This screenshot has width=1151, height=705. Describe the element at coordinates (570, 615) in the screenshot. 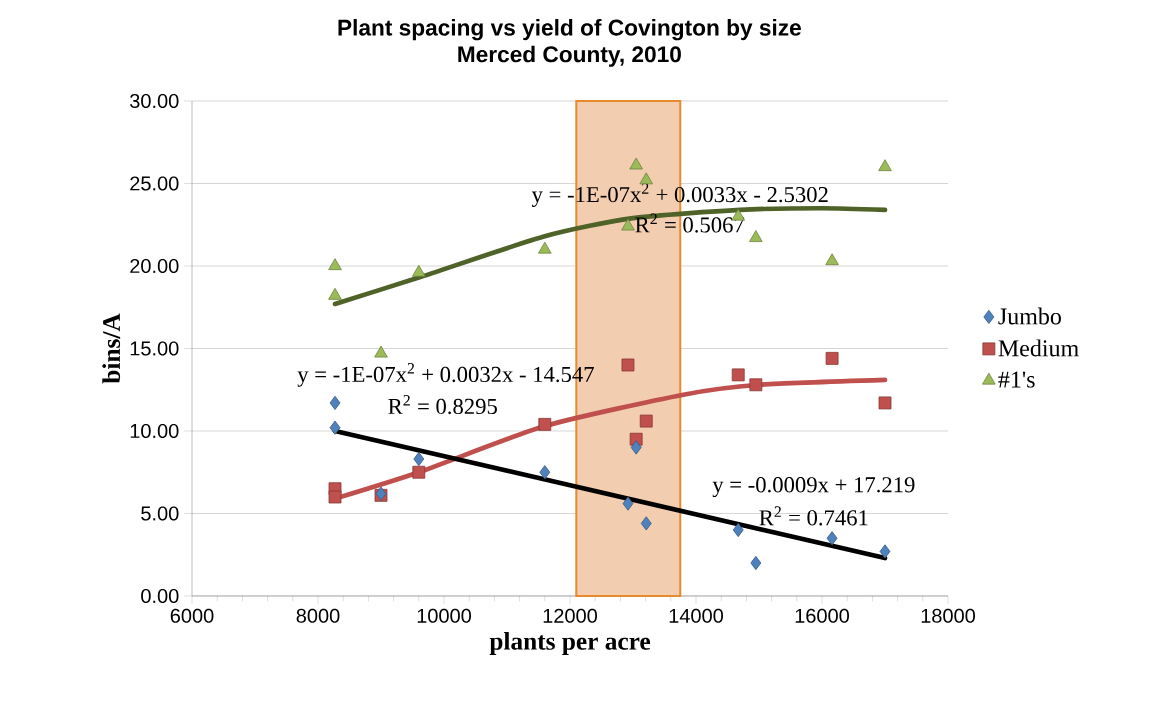

I see `x-tick-label: 12000` at that location.